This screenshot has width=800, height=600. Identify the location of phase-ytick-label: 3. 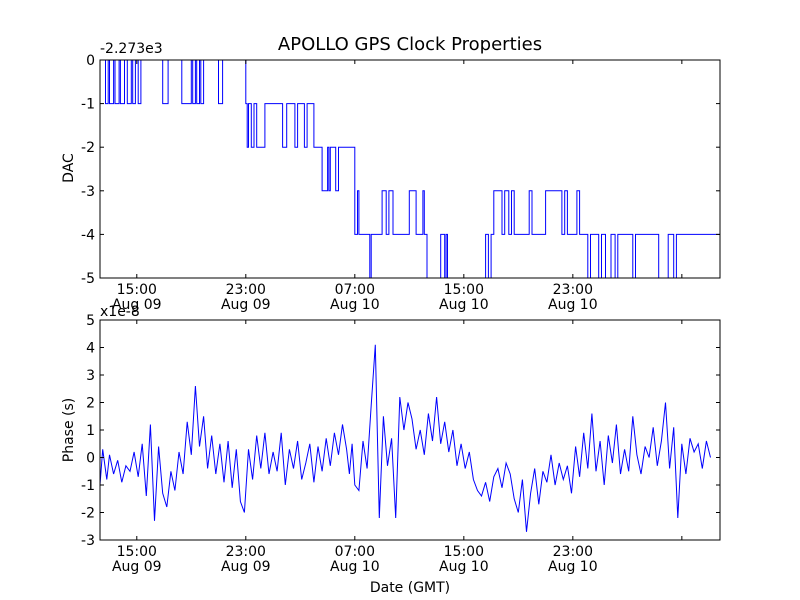
(90, 376).